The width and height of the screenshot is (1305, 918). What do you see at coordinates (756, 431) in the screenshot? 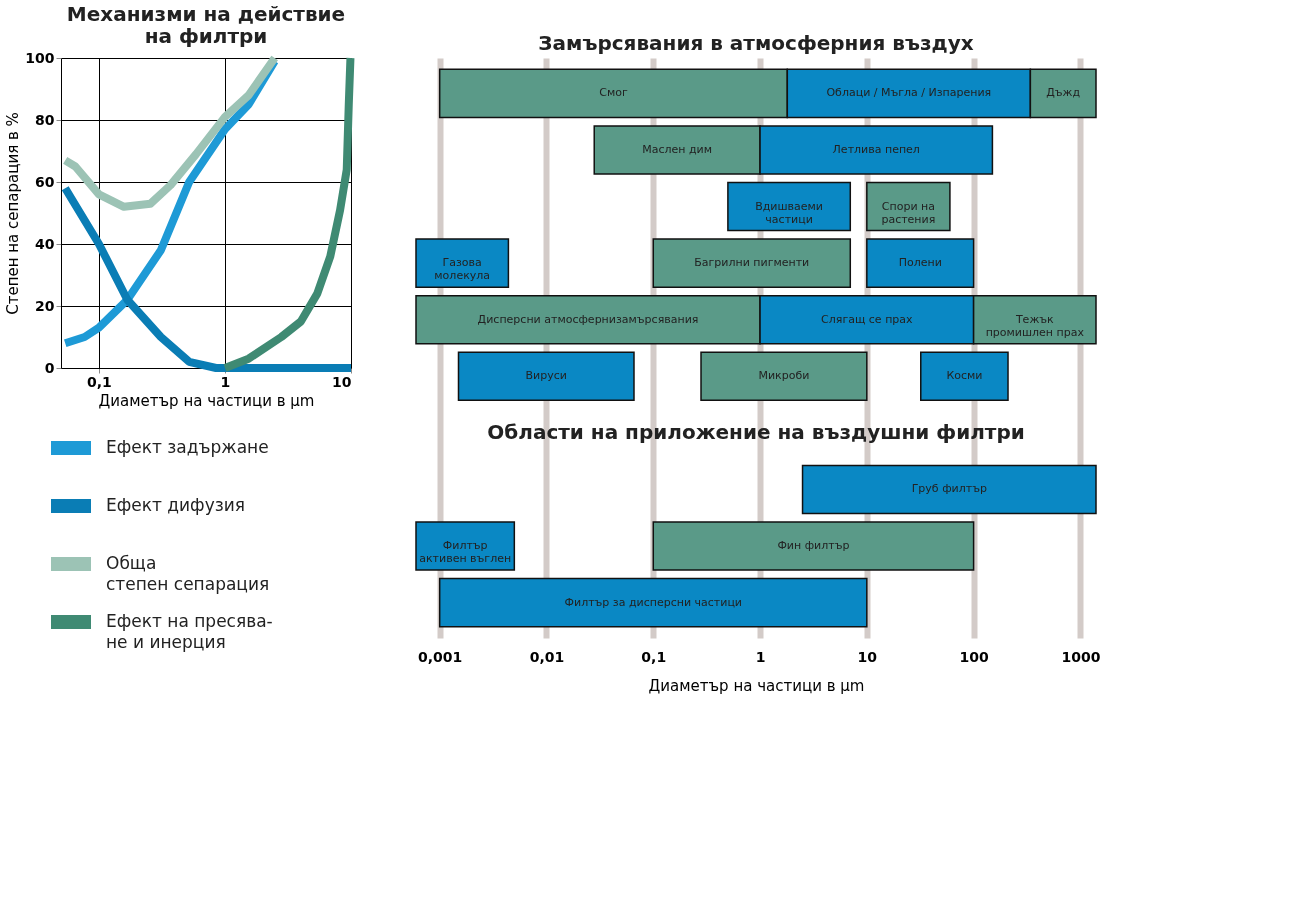
I see `annotation: Области на приложение на въздушни филтри` at bounding box center [756, 431].